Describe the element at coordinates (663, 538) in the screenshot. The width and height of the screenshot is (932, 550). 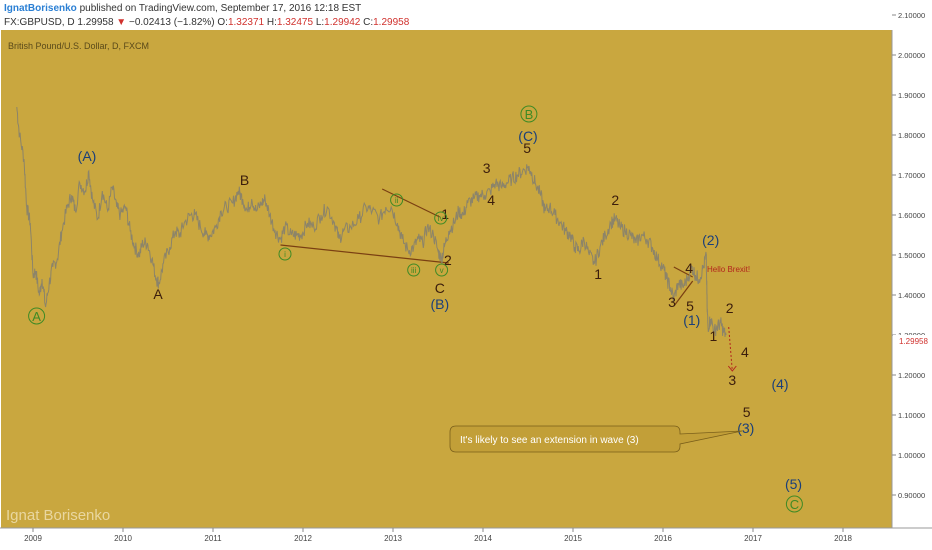
I see `x-tick-label: 2016` at that location.